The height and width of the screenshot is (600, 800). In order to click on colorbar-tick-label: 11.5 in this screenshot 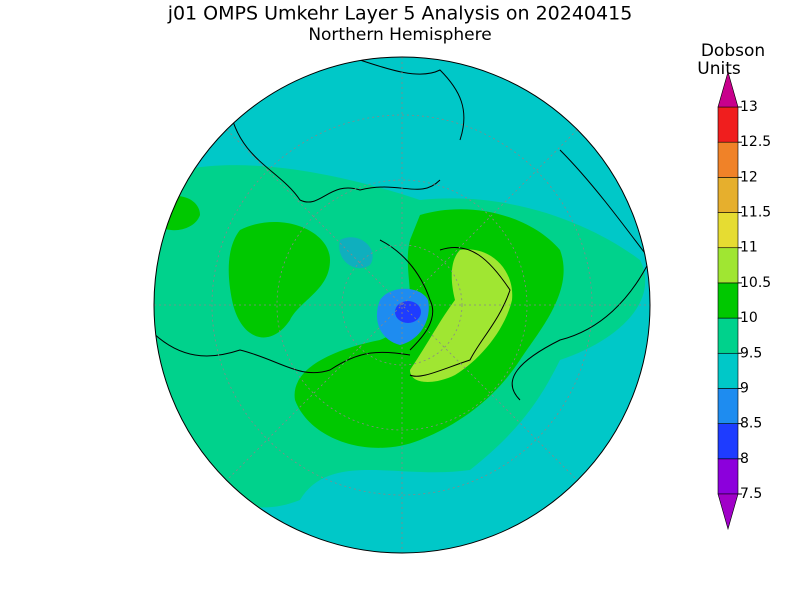, I will do `click(755, 213)`.